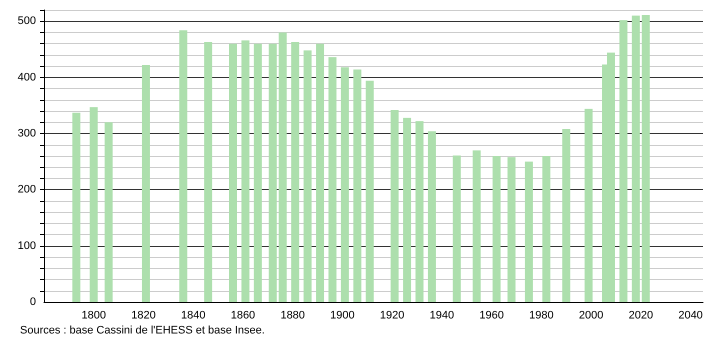 Image resolution: width=710 pixels, height=340 pixels. What do you see at coordinates (491, 316) in the screenshot?
I see `x-tick-label: 1960` at bounding box center [491, 316].